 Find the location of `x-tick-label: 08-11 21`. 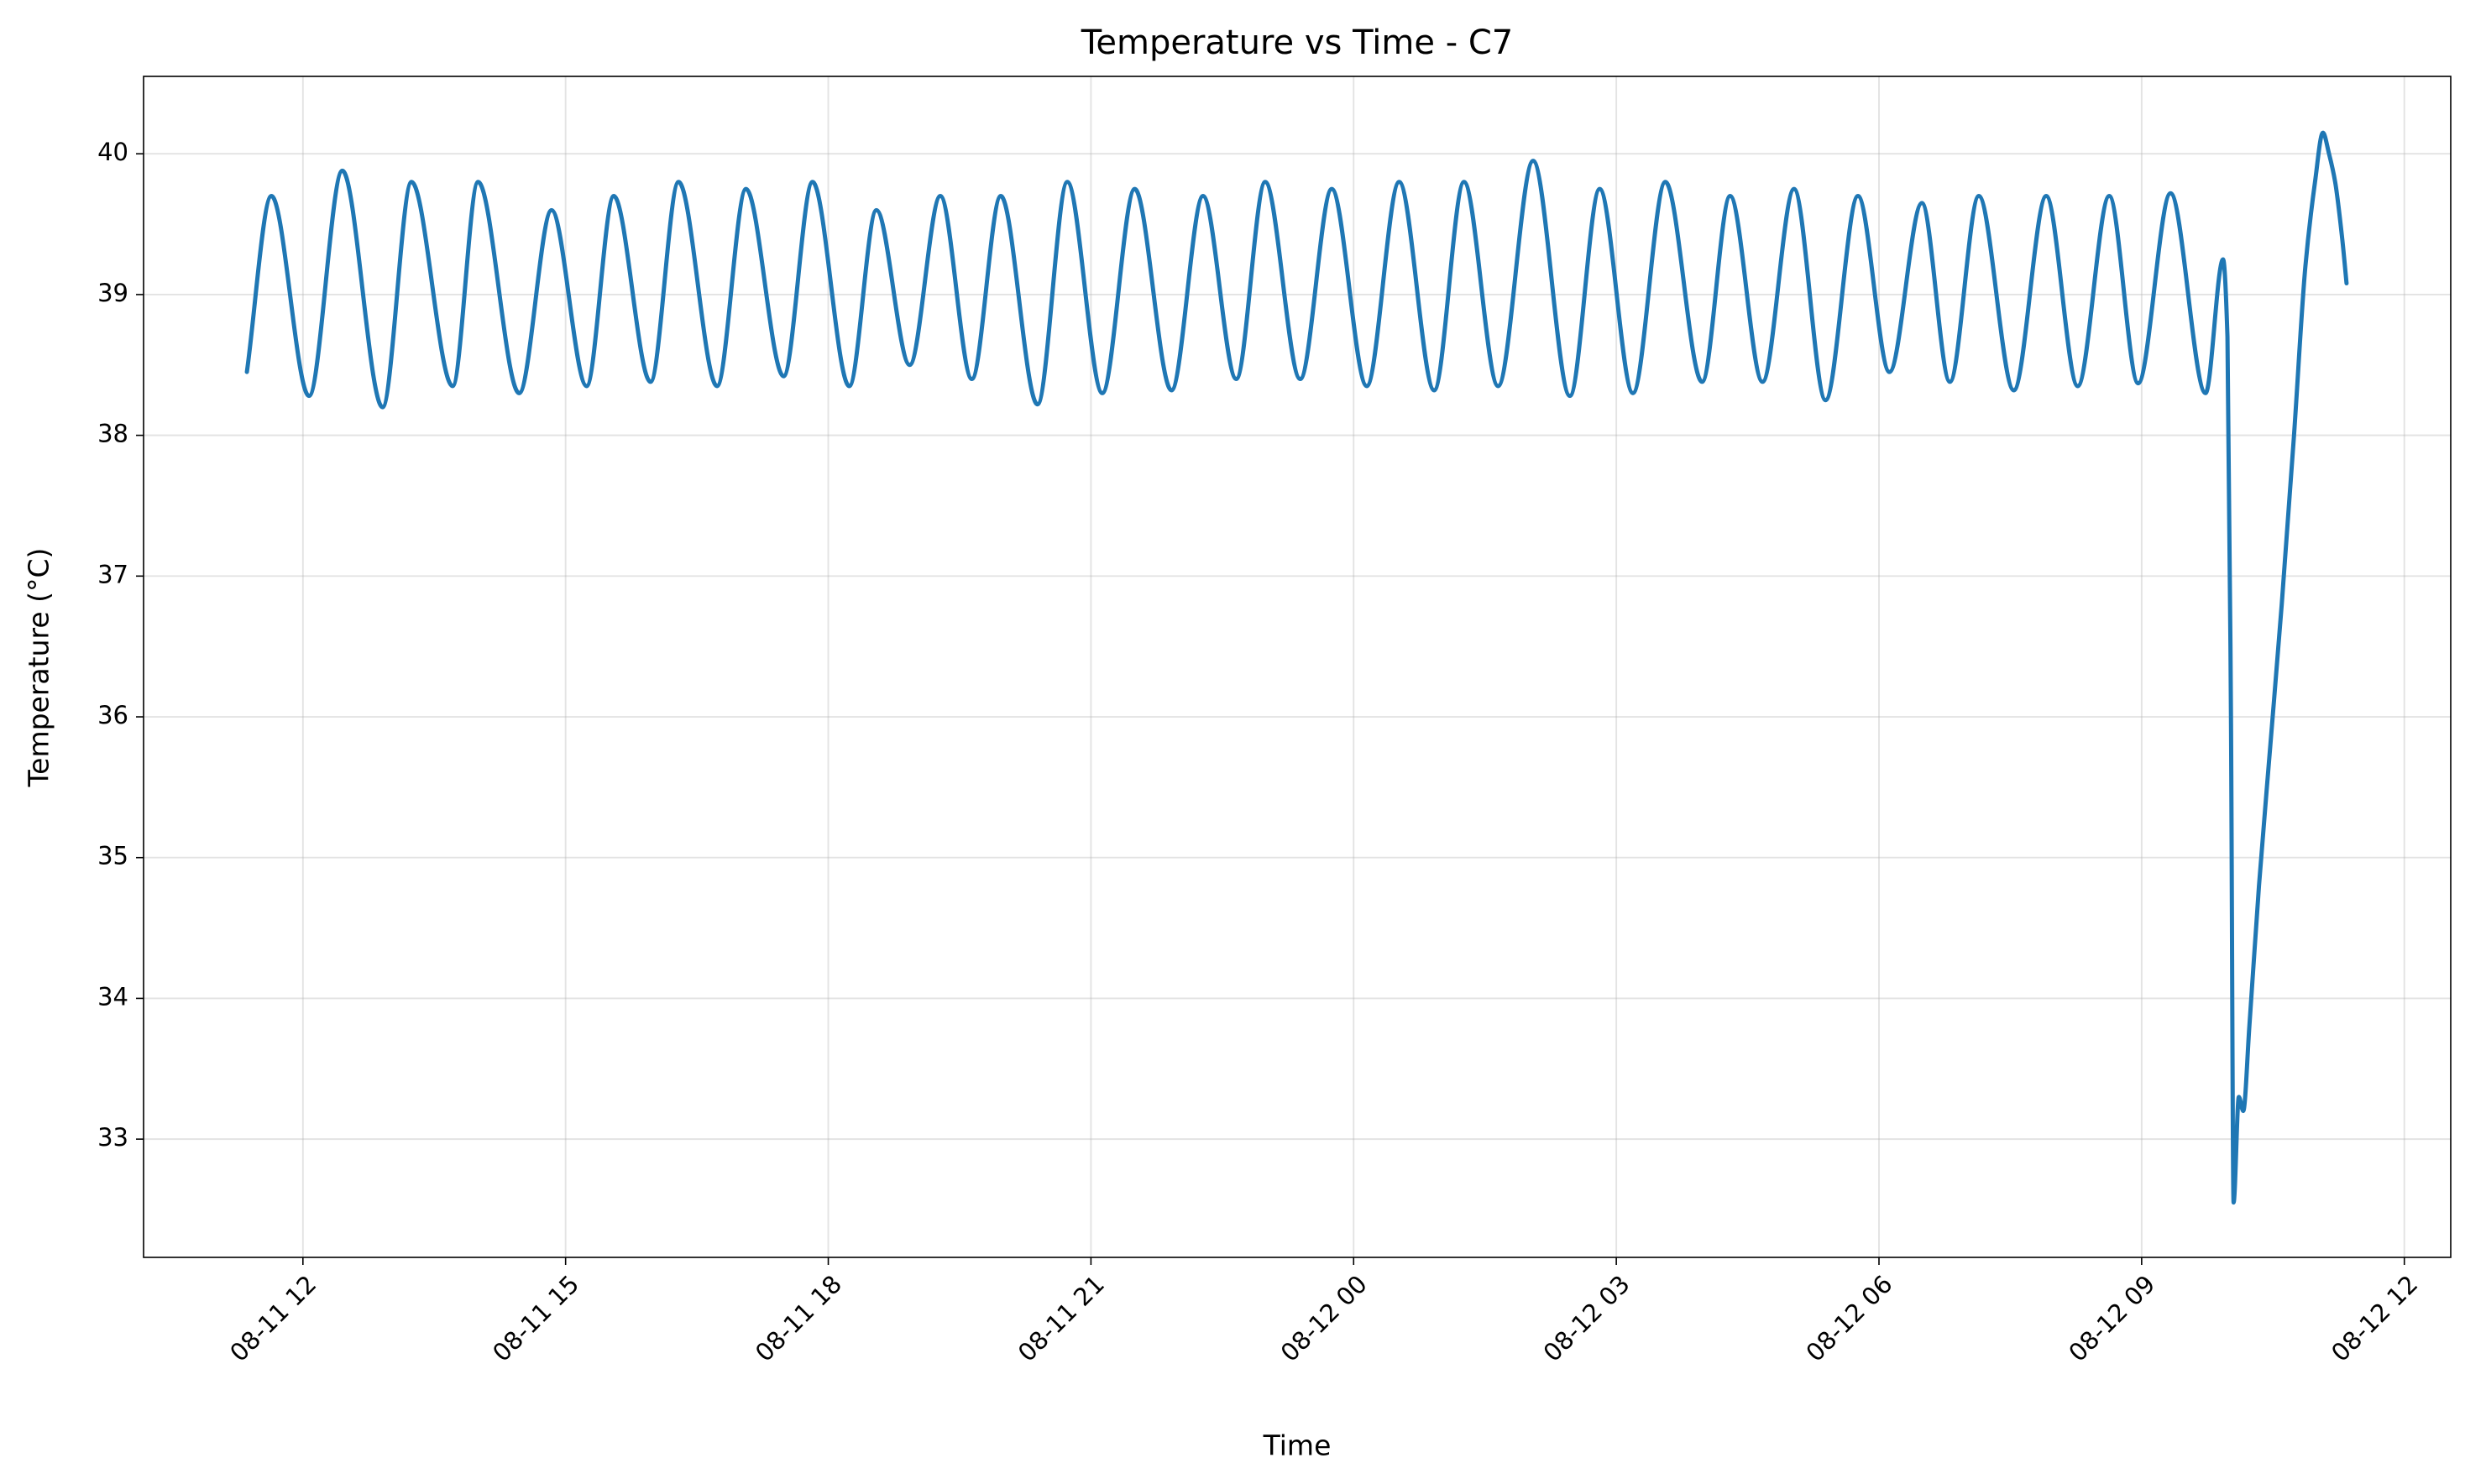

x-tick-label: 08-11 21 is located at coordinates (1061, 1318).